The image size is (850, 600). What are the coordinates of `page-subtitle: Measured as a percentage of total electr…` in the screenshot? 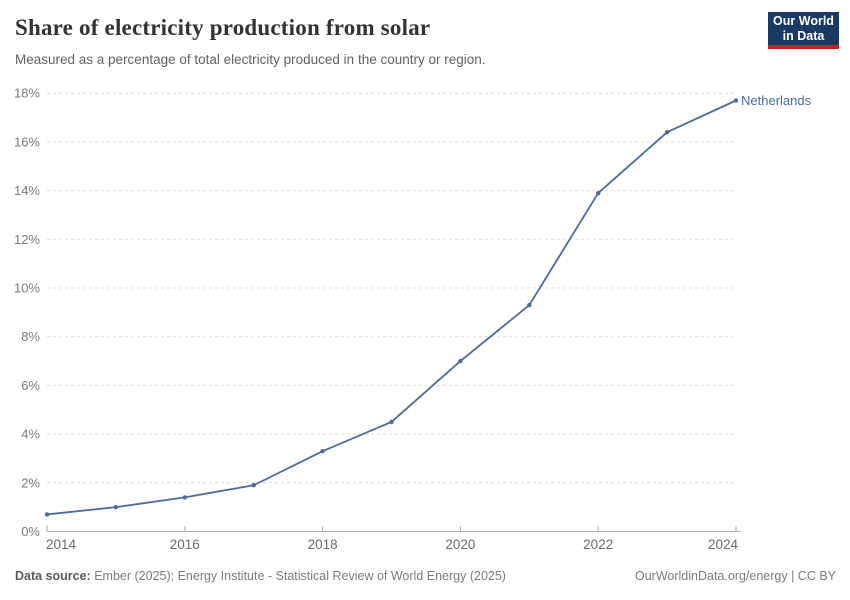 It's located at (250, 59).